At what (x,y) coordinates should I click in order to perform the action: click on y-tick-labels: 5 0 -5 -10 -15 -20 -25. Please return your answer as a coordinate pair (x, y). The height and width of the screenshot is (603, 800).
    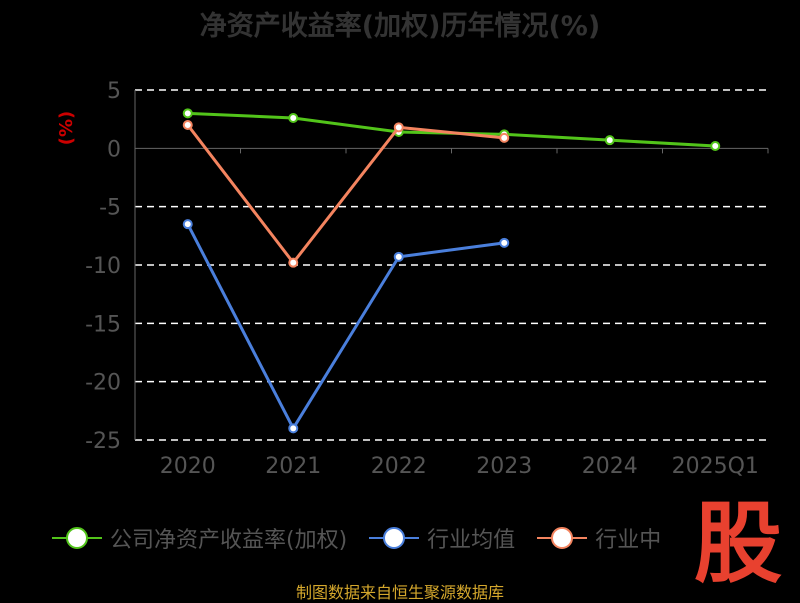
    Looking at the image, I should click on (103, 266).